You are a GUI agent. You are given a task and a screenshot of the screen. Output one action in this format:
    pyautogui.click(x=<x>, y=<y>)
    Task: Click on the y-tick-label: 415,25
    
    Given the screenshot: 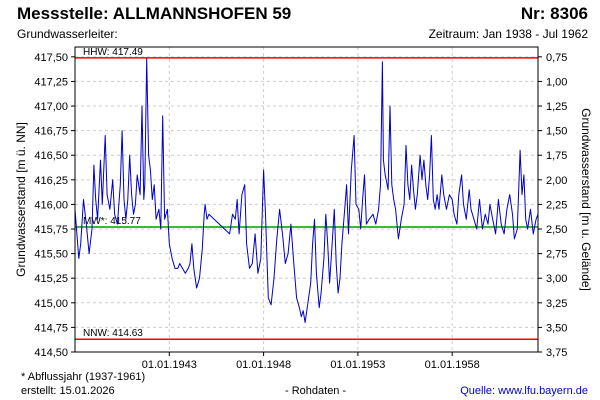 What is the action you would take?
    pyautogui.click(x=51, y=279)
    